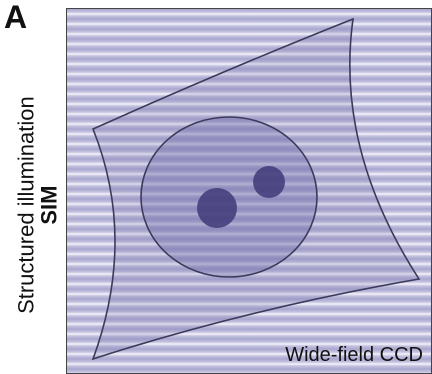 Image resolution: width=432 pixels, height=374 pixels. I want to click on y-axis-label: Structured illumination SIM, so click(38, 205).